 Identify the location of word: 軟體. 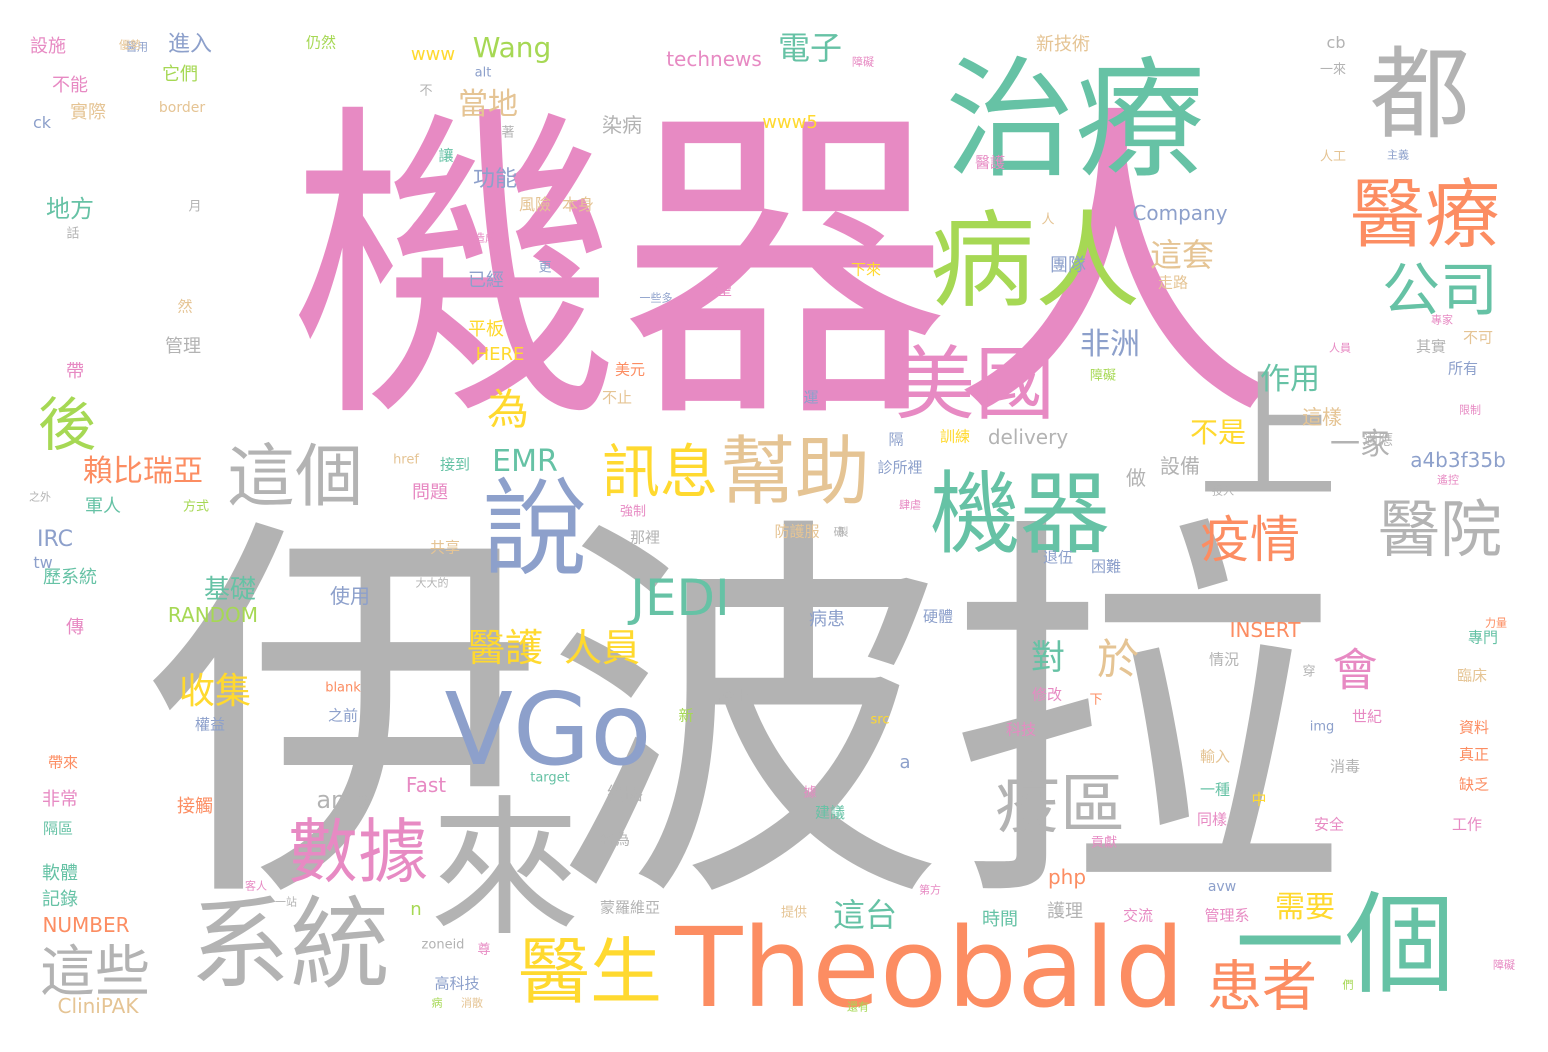
(60, 873).